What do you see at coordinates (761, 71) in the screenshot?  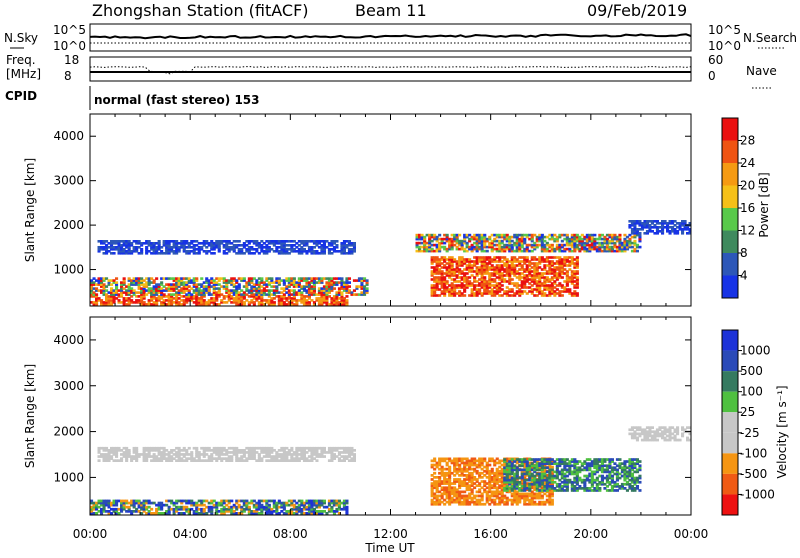 I see `nave-label: Nave` at bounding box center [761, 71].